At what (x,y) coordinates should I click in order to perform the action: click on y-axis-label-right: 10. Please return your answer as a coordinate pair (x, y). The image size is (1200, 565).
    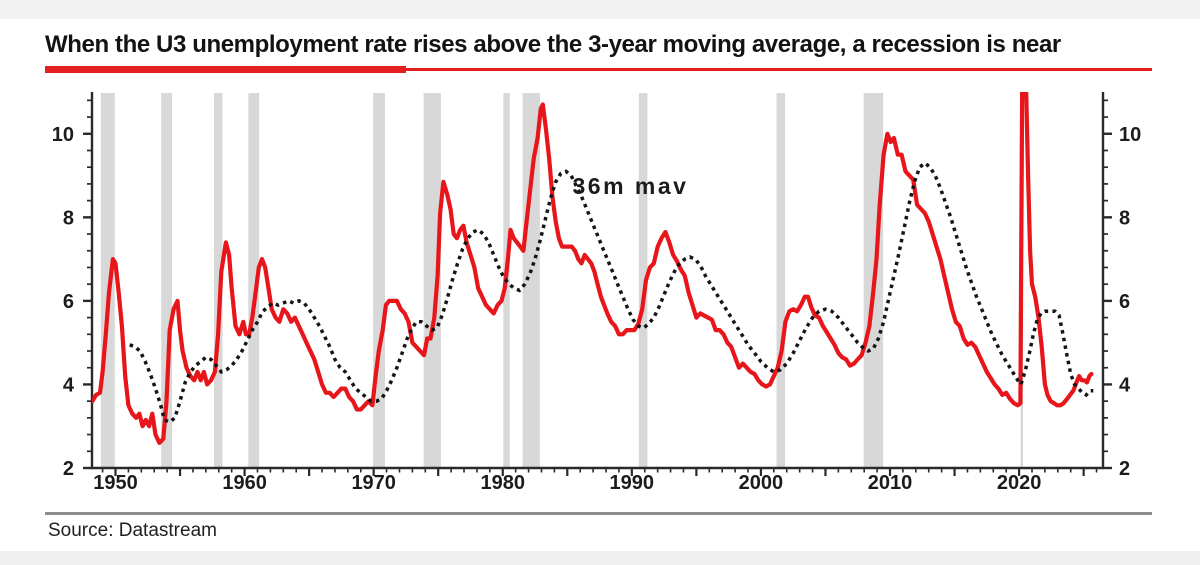
    Looking at the image, I should click on (1130, 135).